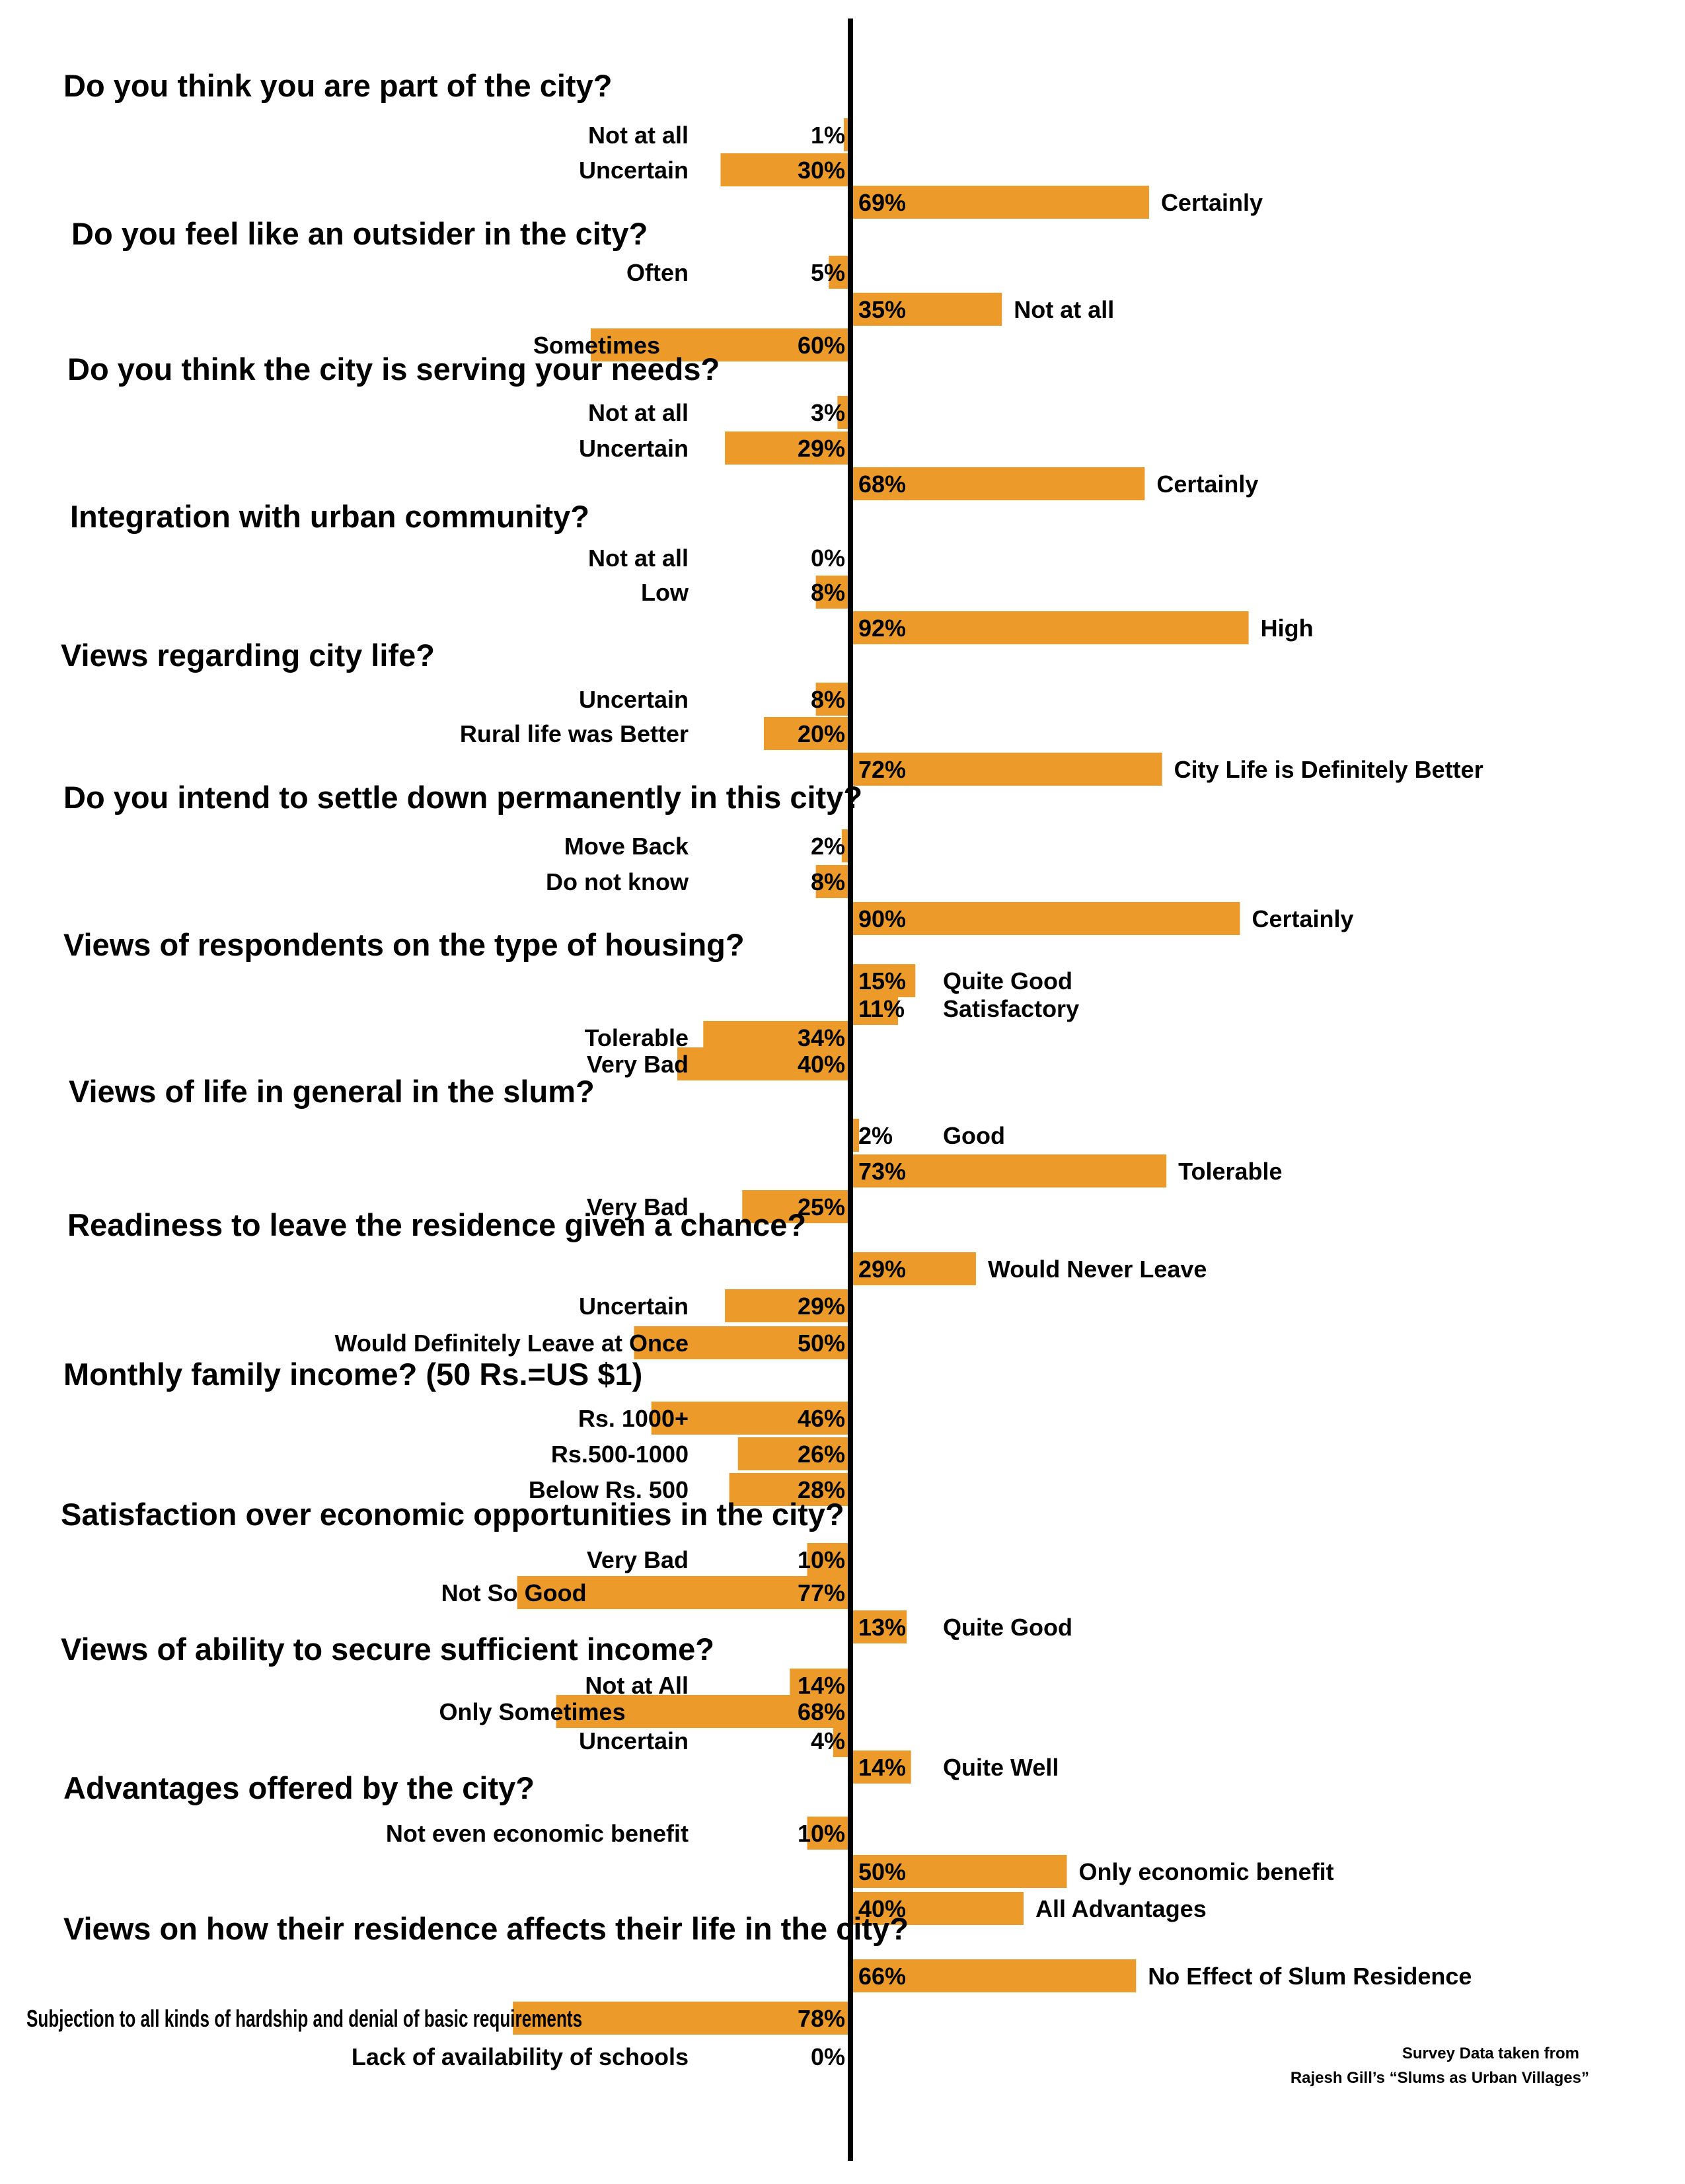 The image size is (1685, 2184). I want to click on value-label: 13%, so click(882, 1627).